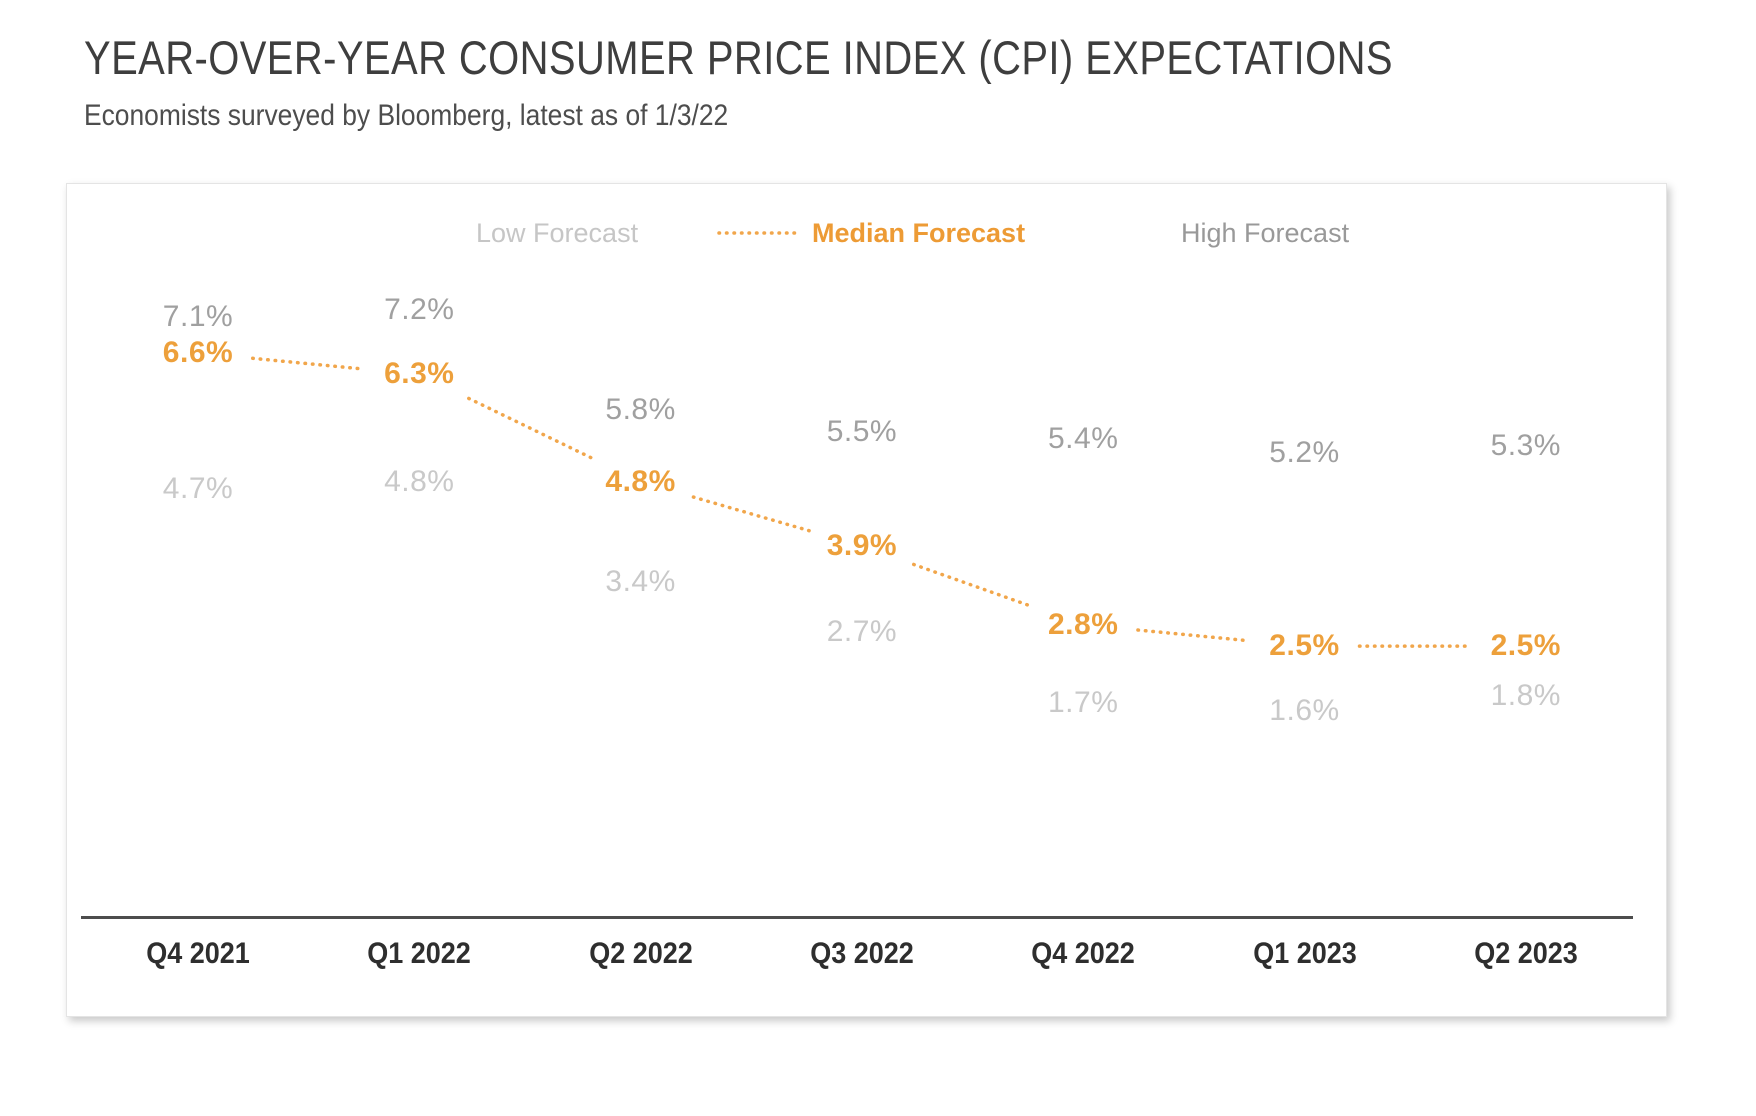  I want to click on low-forecast-label: 4.7%, so click(198, 488).